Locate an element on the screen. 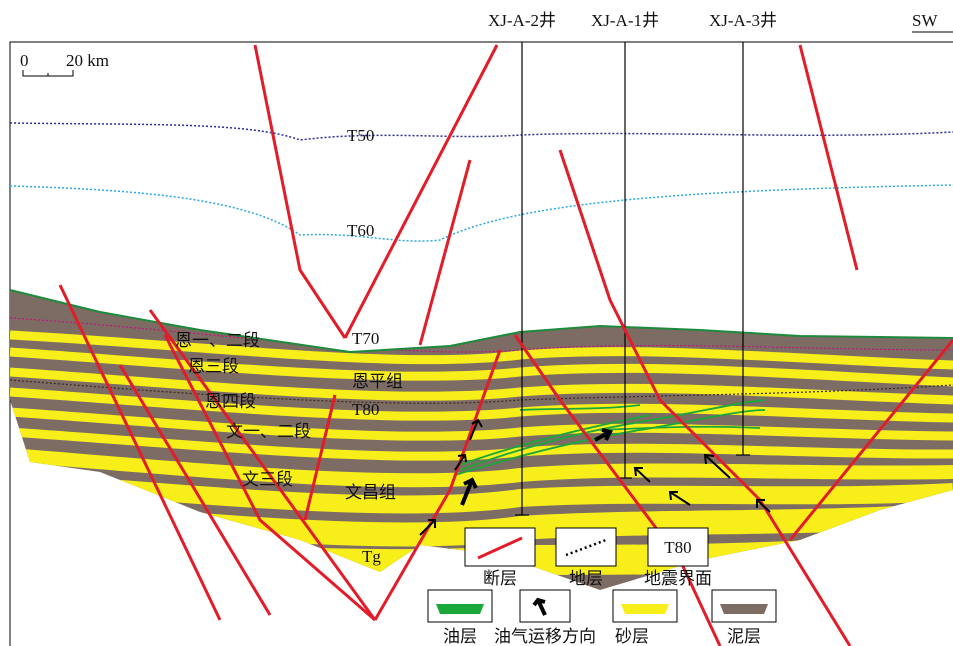  legend-label: 油气运移方向 is located at coordinates (545, 636).